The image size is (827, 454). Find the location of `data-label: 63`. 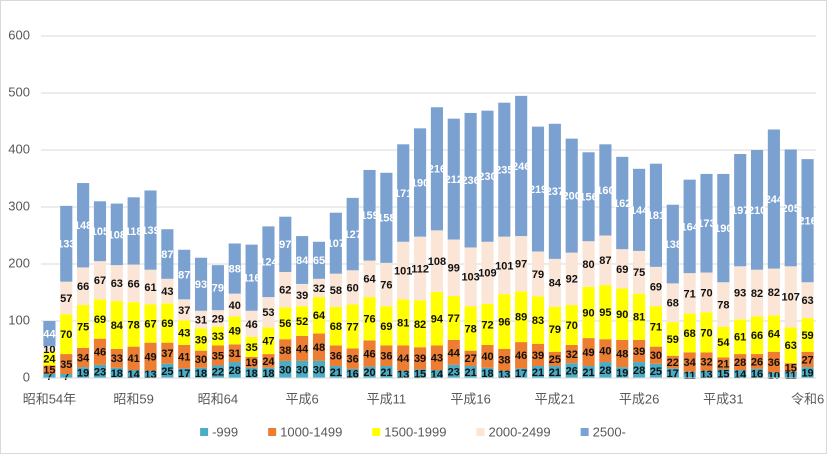

data-label: 63 is located at coordinates (807, 301).